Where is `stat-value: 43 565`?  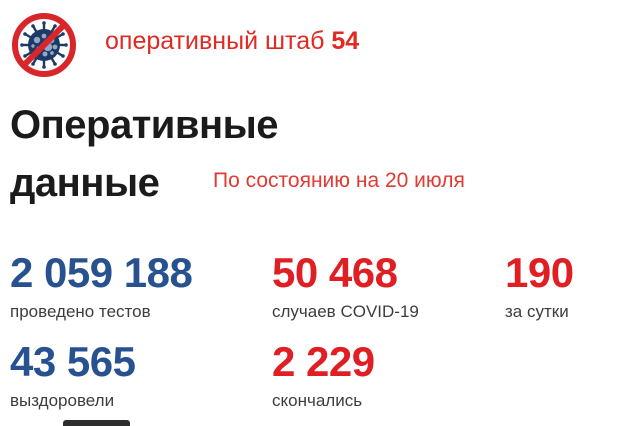 stat-value: 43 565 is located at coordinates (73, 361).